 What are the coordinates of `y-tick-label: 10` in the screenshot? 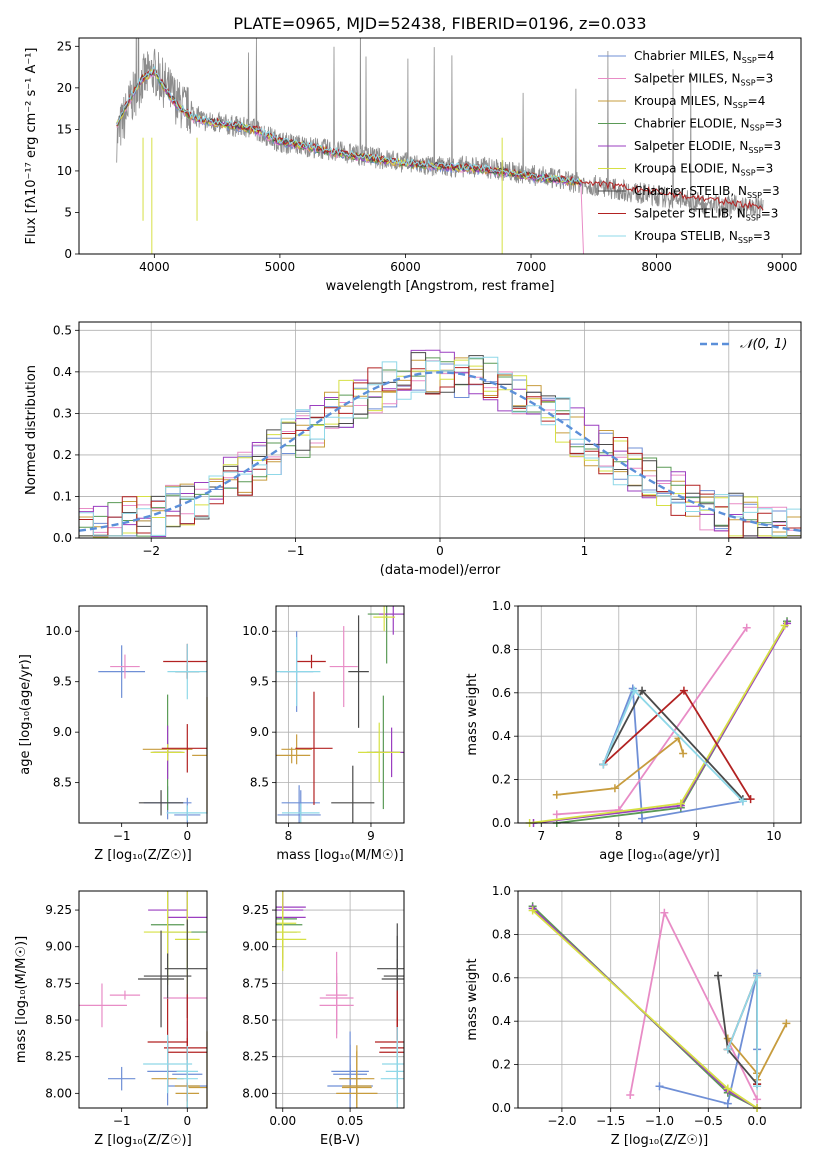 It's located at (64, 171).